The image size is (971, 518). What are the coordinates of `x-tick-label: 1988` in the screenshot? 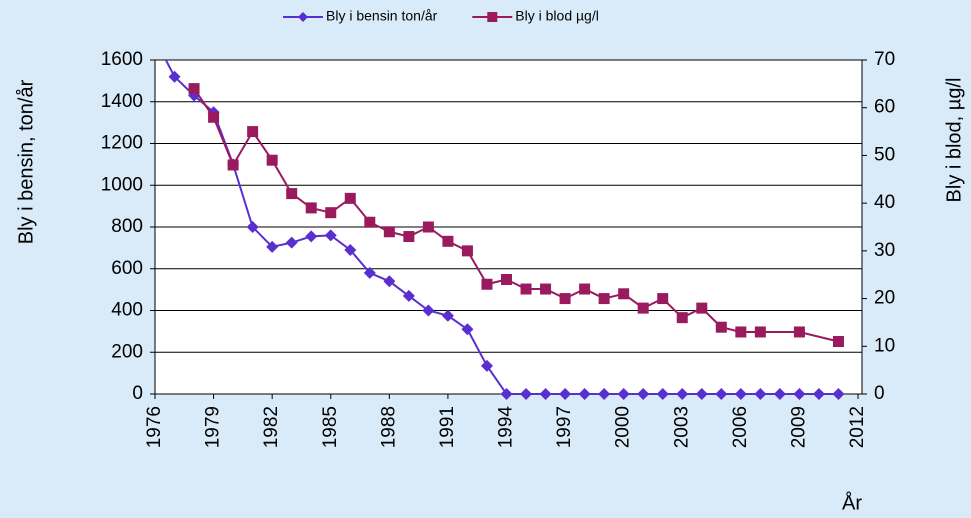 It's located at (388, 427).